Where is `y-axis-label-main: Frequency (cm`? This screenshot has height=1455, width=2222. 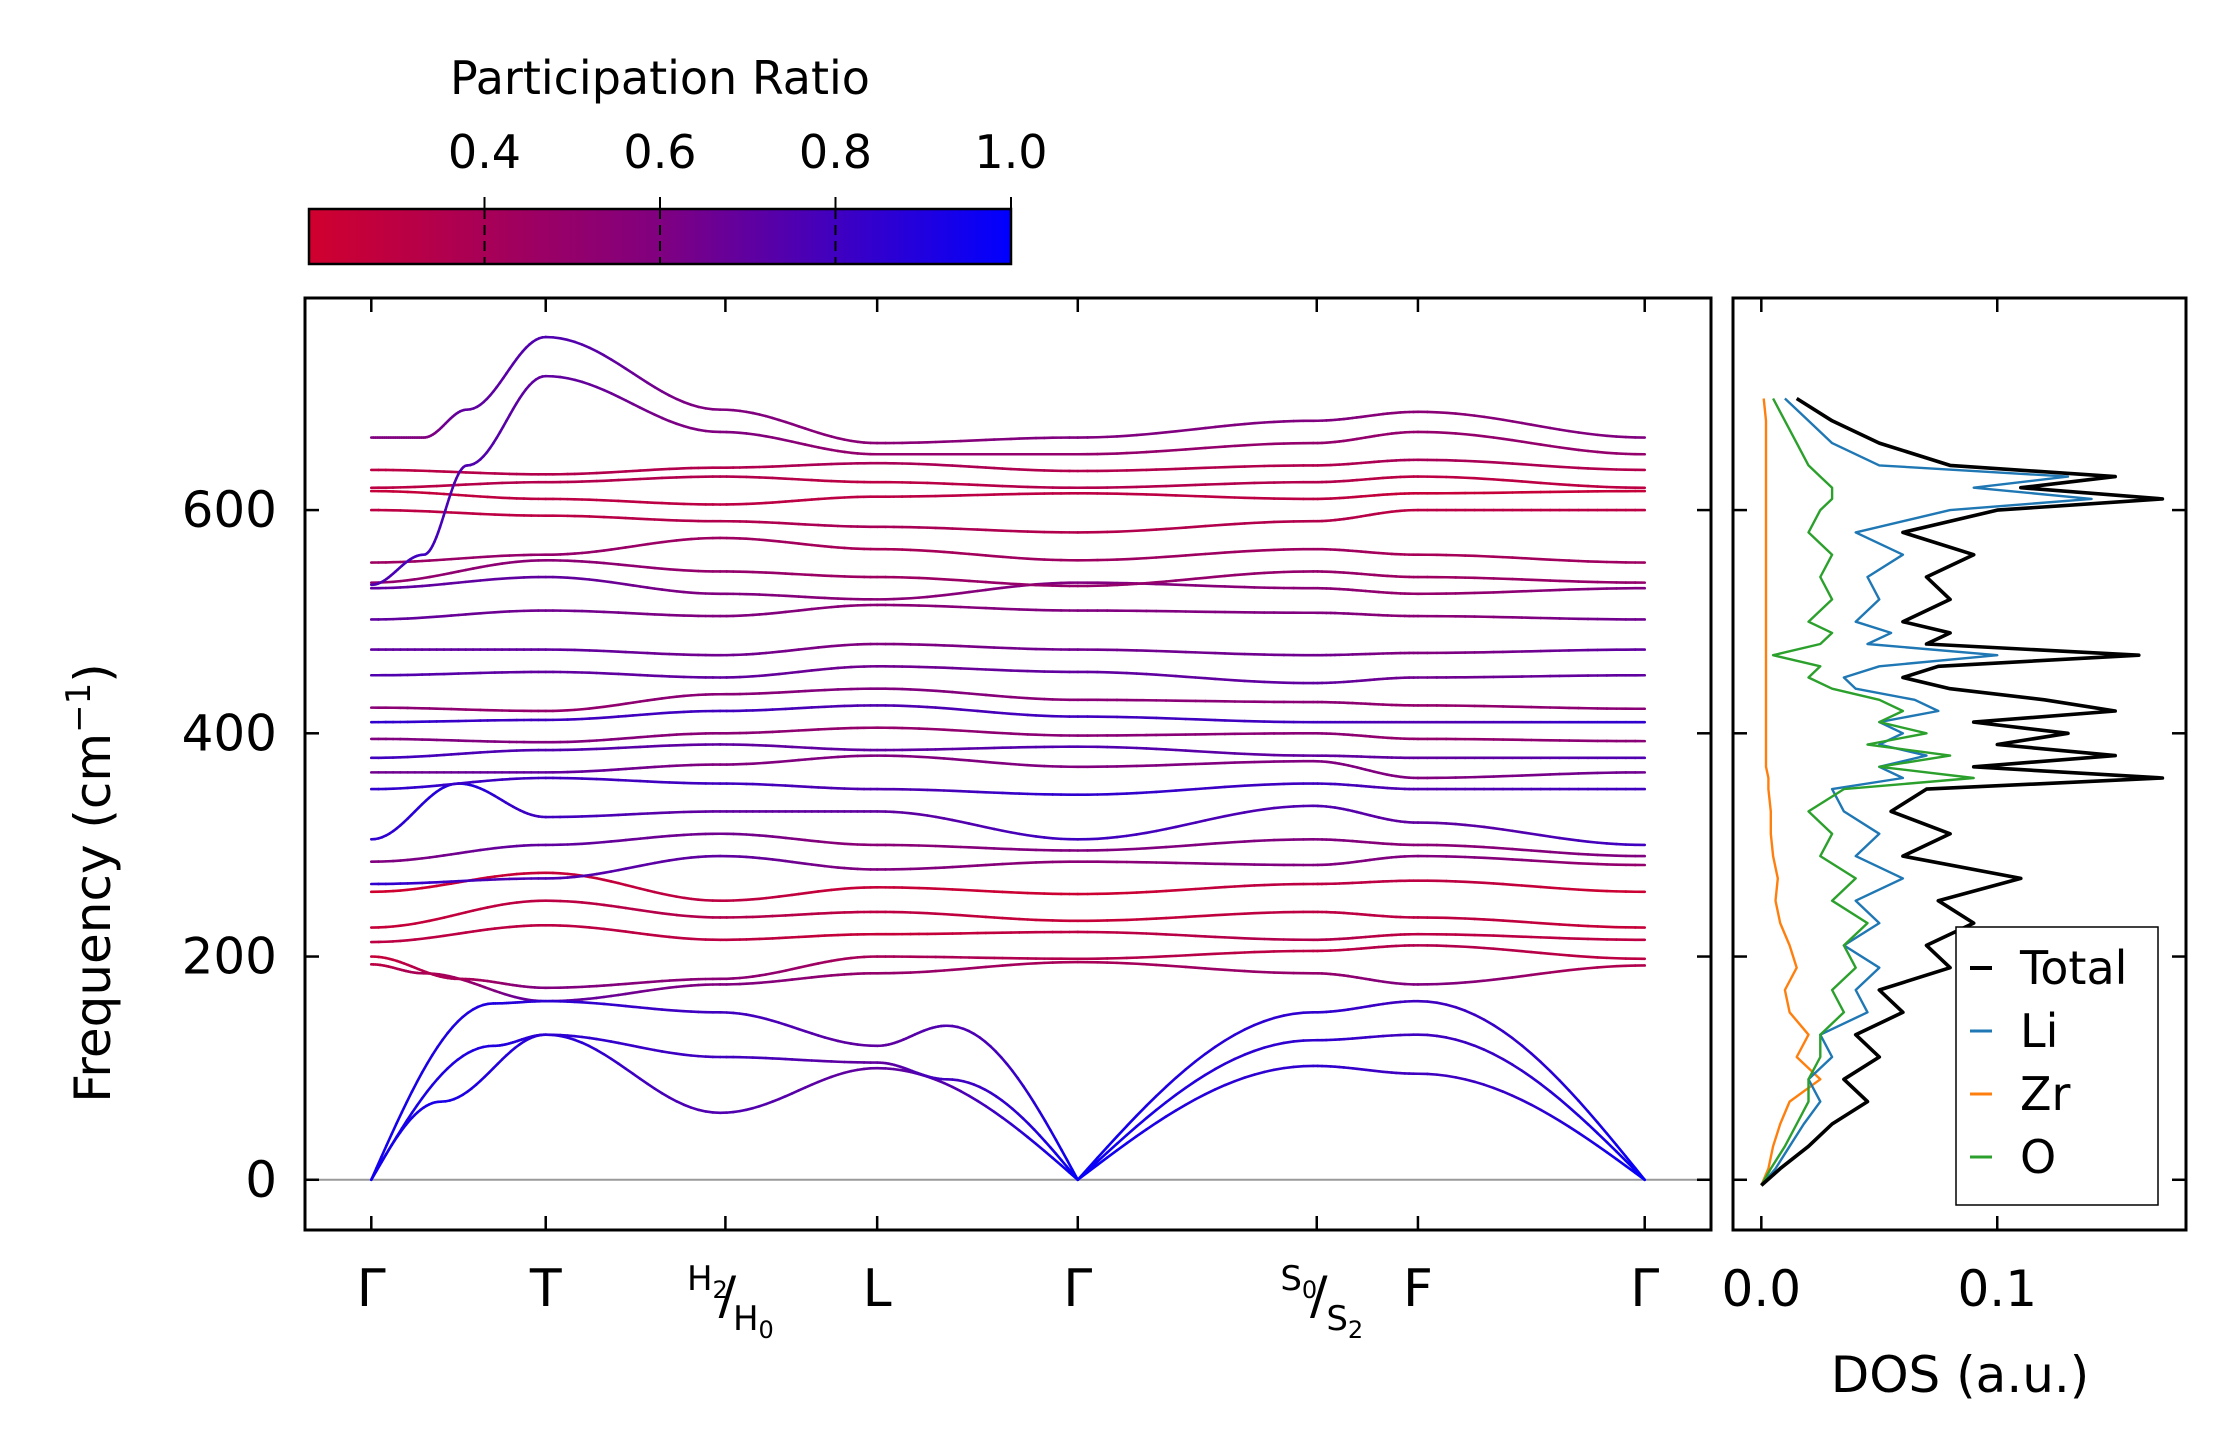
y-axis-label-main: Frequency (cm is located at coordinates (93, 918).